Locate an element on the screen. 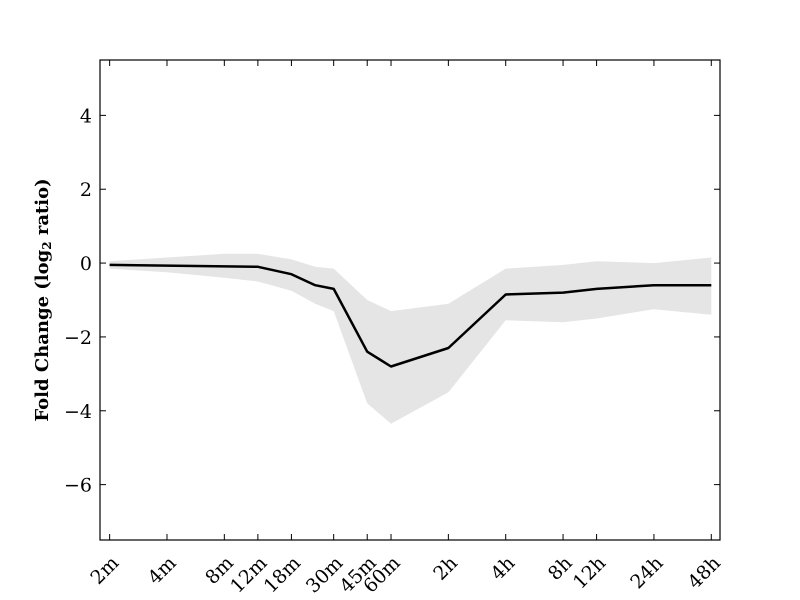  y-axis-label-subscript: 2 is located at coordinates (47, 245).